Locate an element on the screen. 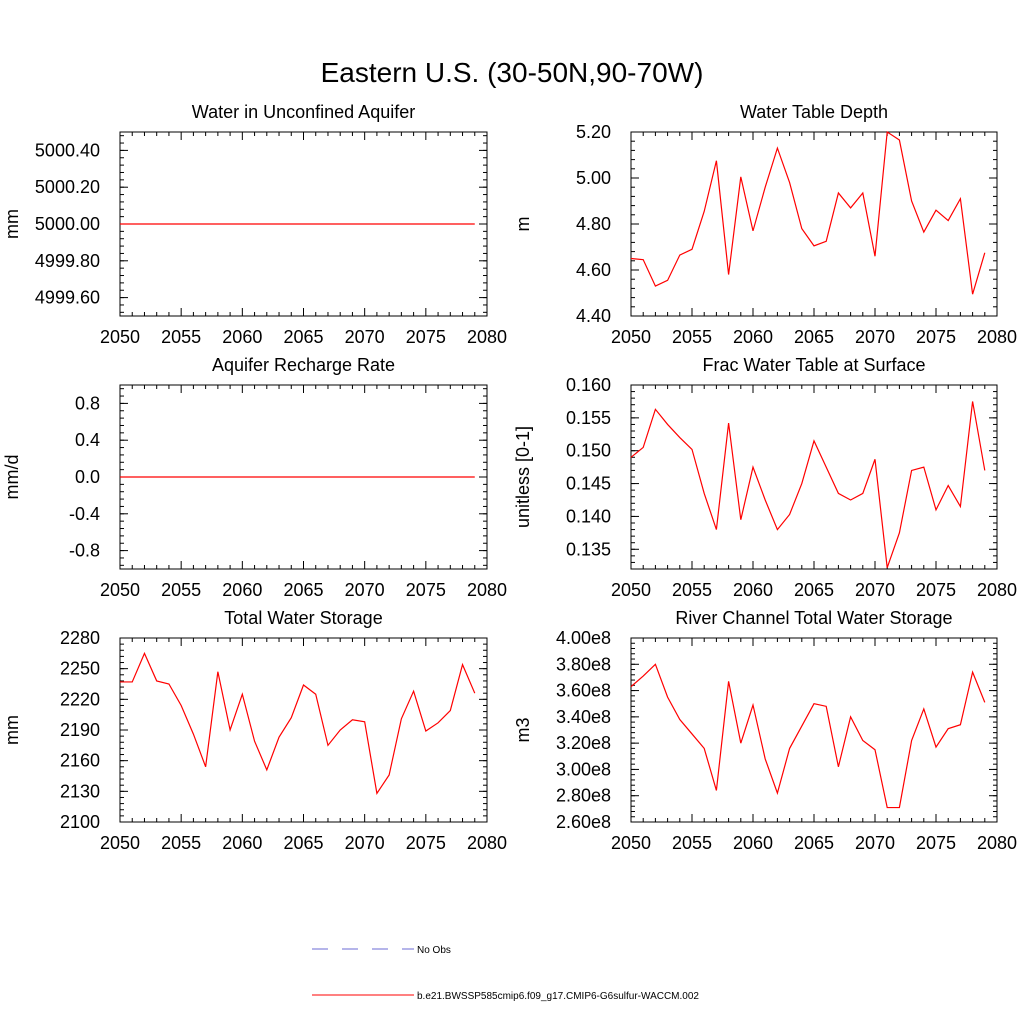 The width and height of the screenshot is (1024, 1029). y-tick-label: 2.60e8 is located at coordinates (583, 822).